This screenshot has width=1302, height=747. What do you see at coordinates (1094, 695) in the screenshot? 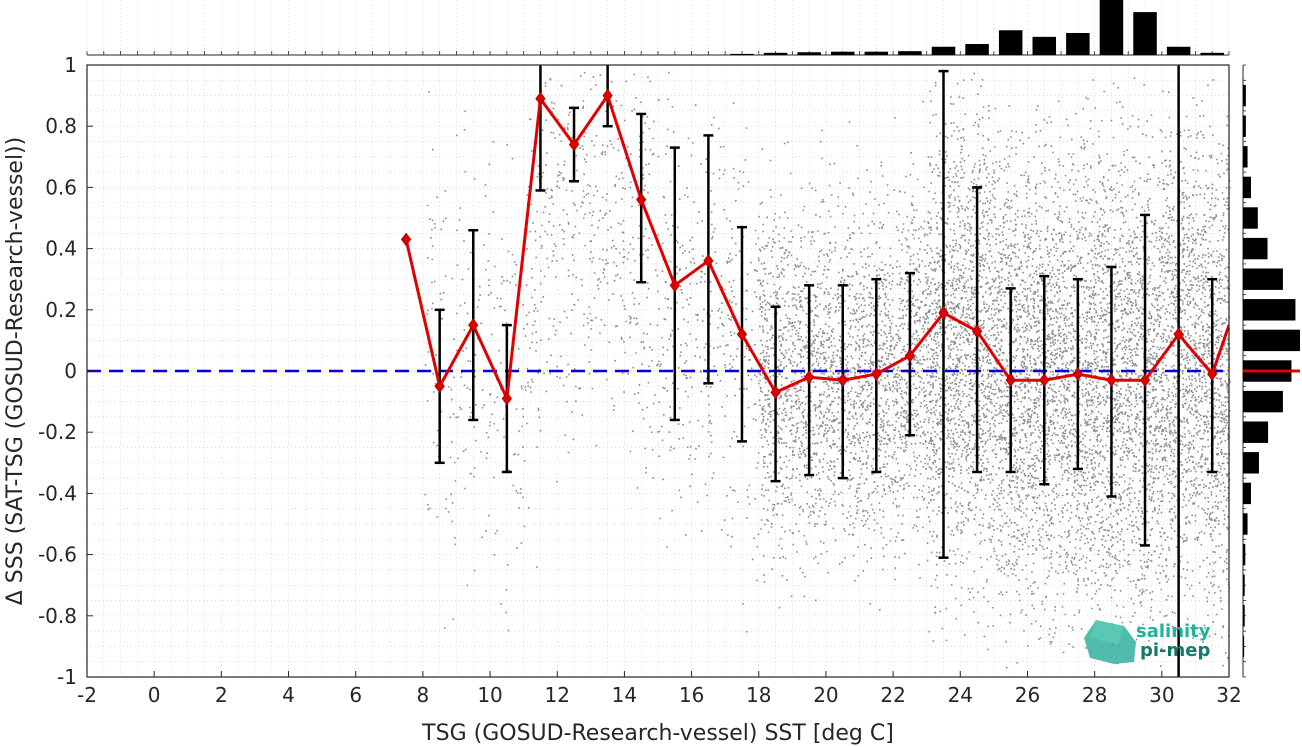
I see `x-tick-label: 28` at bounding box center [1094, 695].